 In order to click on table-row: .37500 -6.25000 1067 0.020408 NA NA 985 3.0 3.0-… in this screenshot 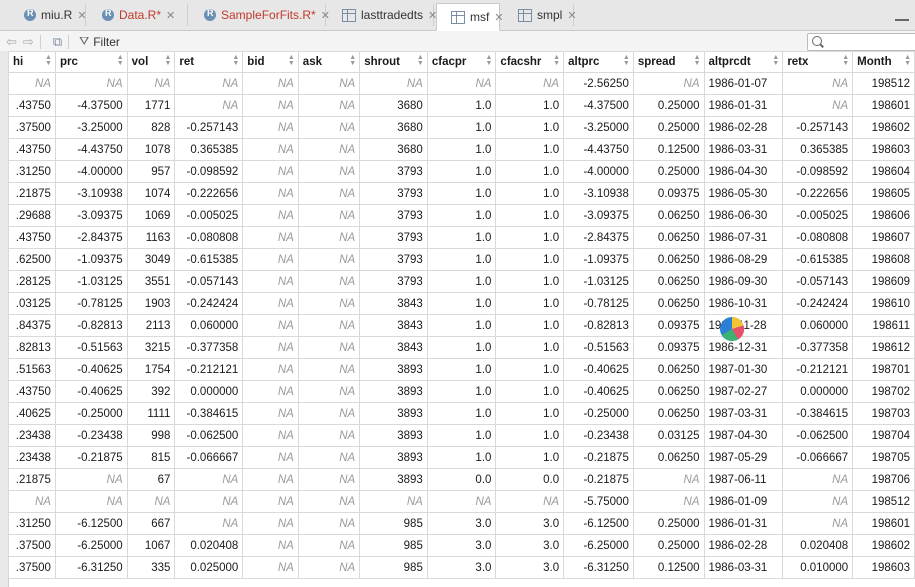, I will do `click(461, 545)`.